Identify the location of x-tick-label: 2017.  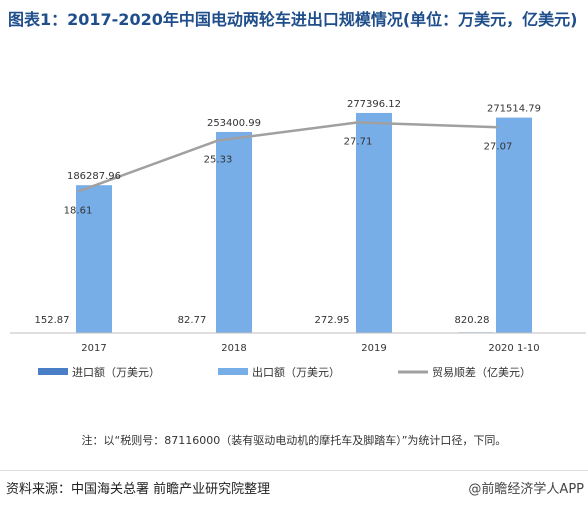
(93, 348).